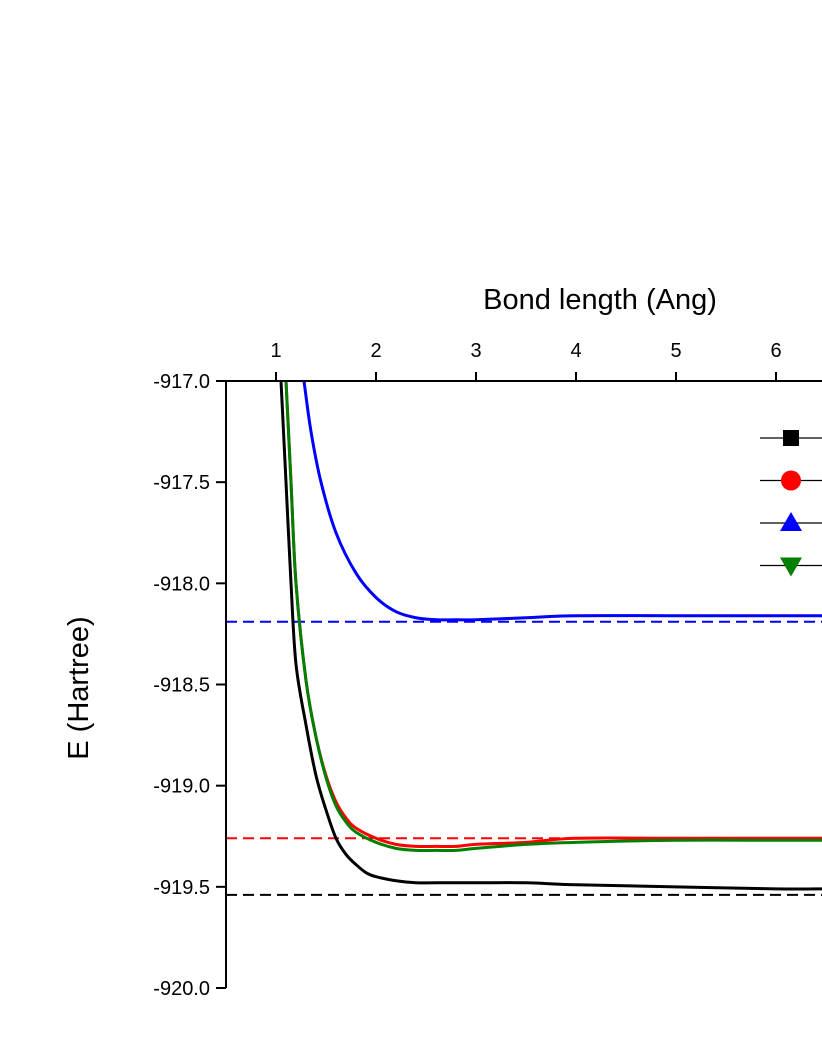  Describe the element at coordinates (275, 351) in the screenshot. I see `x-tick-label: 1` at that location.